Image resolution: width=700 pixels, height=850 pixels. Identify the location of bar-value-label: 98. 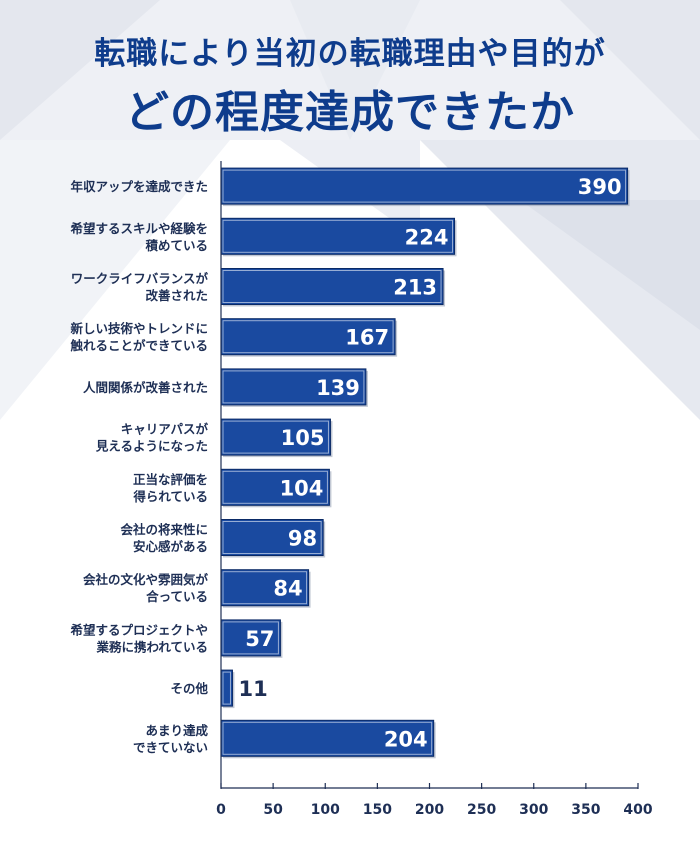
(302, 539).